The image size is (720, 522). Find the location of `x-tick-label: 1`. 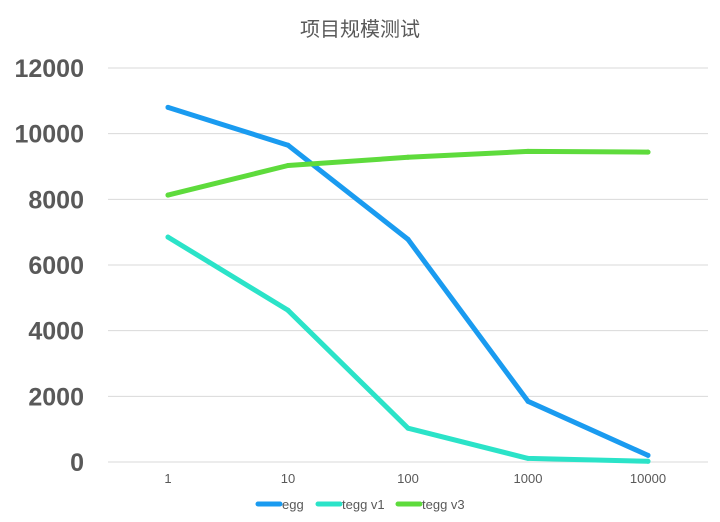

x-tick-label: 1 is located at coordinates (167, 478).